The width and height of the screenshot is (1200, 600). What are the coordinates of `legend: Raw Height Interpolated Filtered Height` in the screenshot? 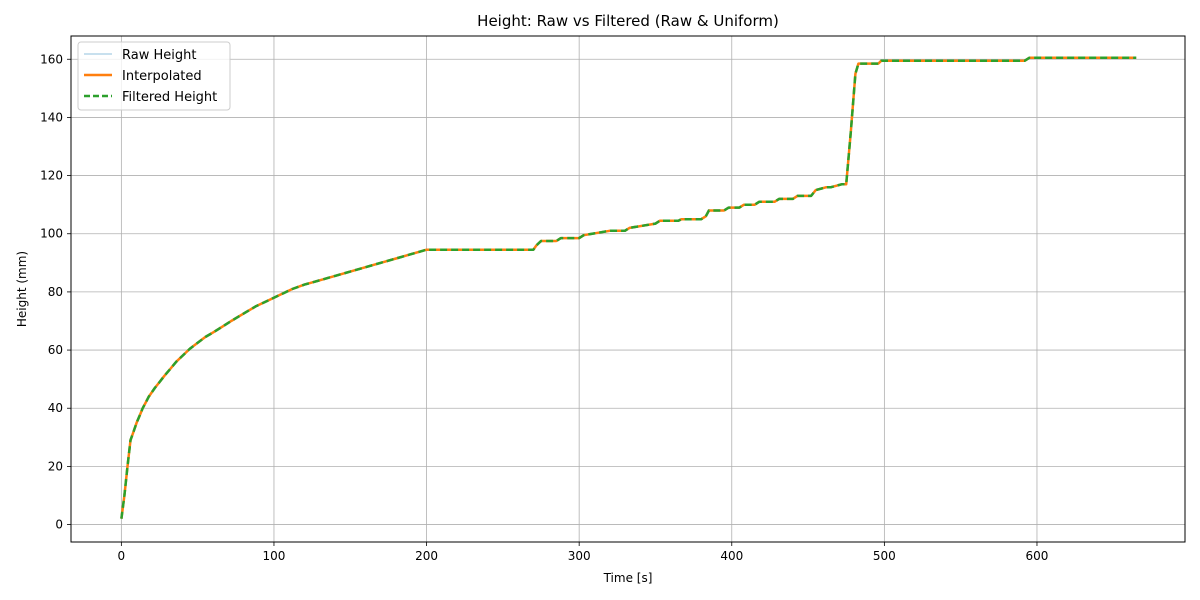 It's located at (154, 76).